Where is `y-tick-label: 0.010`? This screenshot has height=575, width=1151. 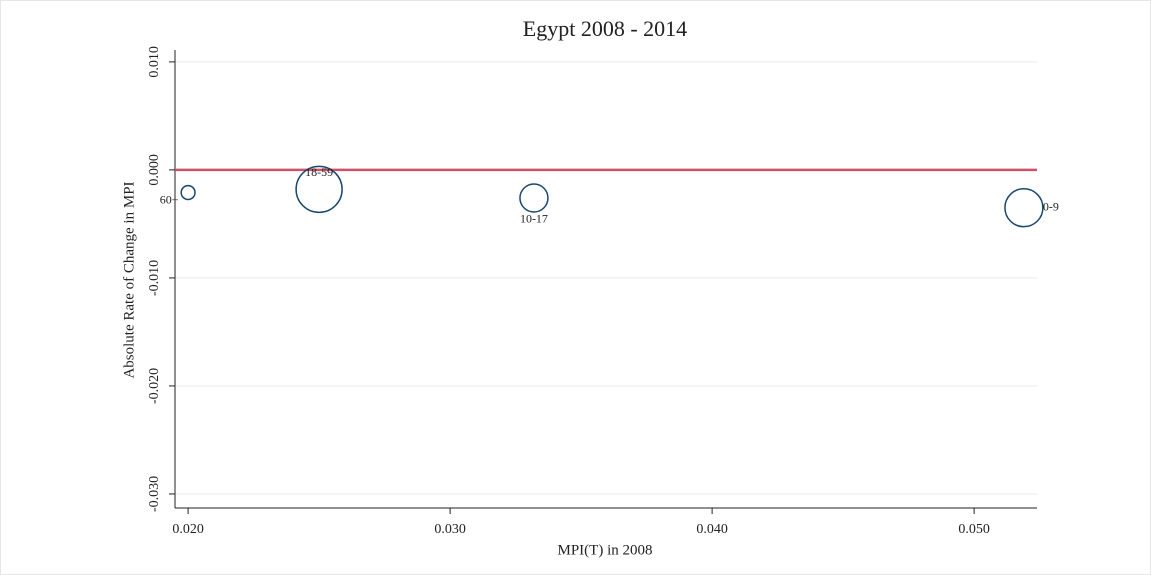
y-tick-label: 0.010 is located at coordinates (154, 62).